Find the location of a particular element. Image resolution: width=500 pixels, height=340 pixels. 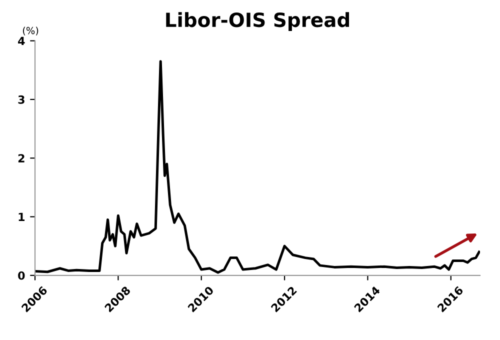

y-tick-label: 0 is located at coordinates (21, 275).